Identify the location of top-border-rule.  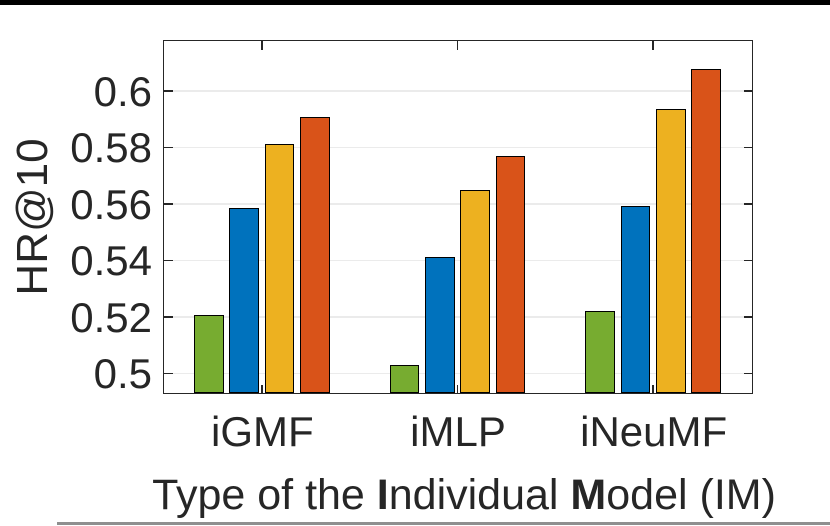
(415, 2).